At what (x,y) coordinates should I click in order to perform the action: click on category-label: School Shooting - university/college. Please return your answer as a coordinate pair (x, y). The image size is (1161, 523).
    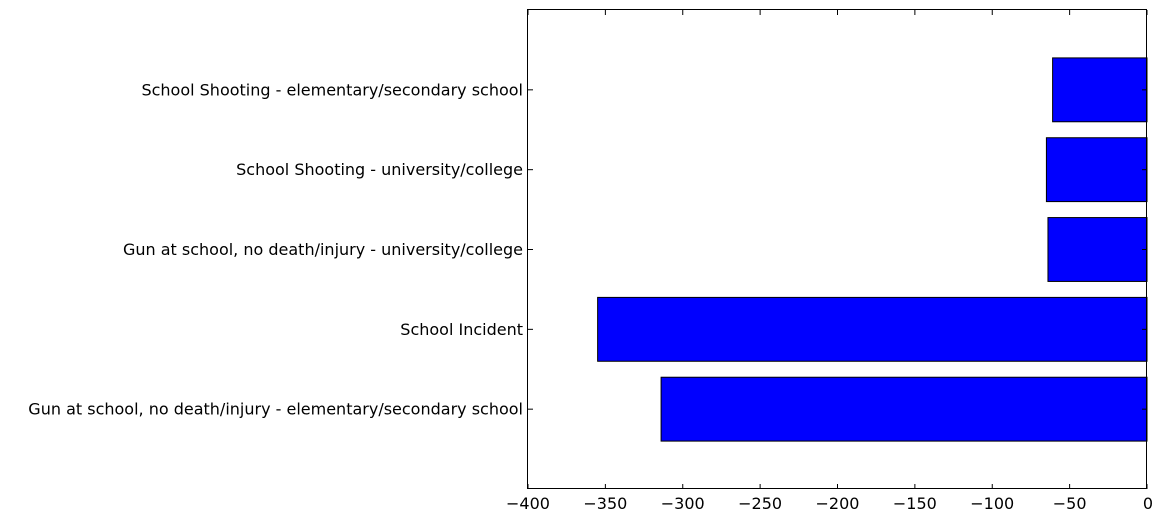
    Looking at the image, I should click on (379, 169).